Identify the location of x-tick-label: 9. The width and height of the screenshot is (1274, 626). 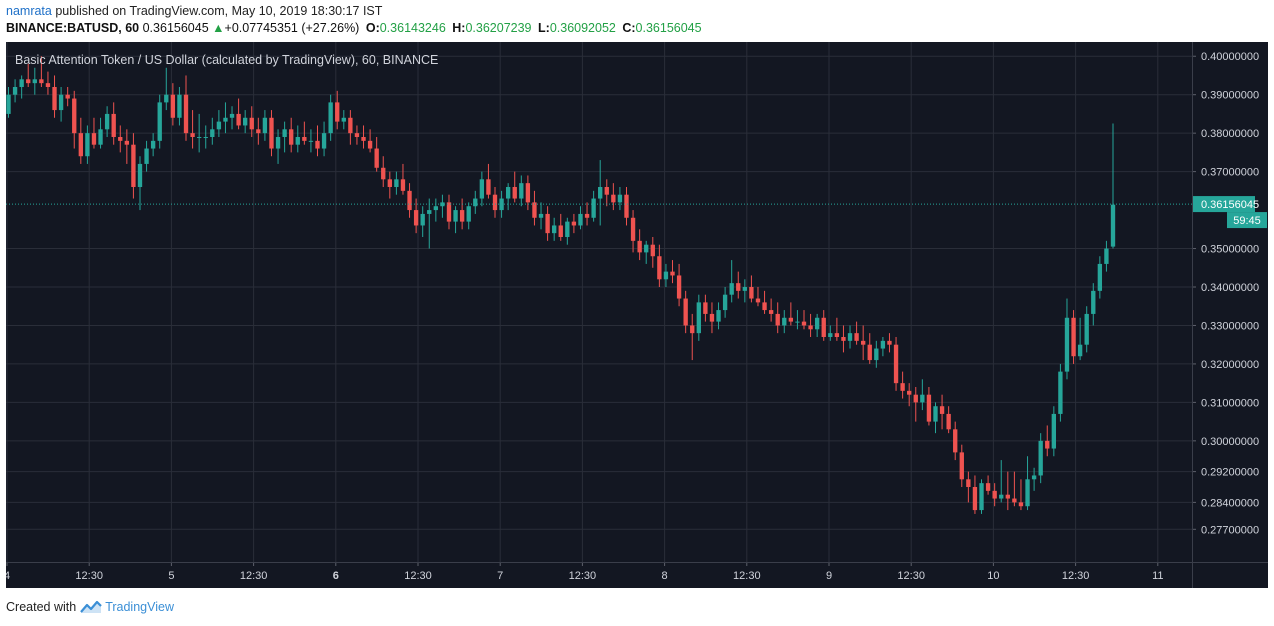
(829, 576).